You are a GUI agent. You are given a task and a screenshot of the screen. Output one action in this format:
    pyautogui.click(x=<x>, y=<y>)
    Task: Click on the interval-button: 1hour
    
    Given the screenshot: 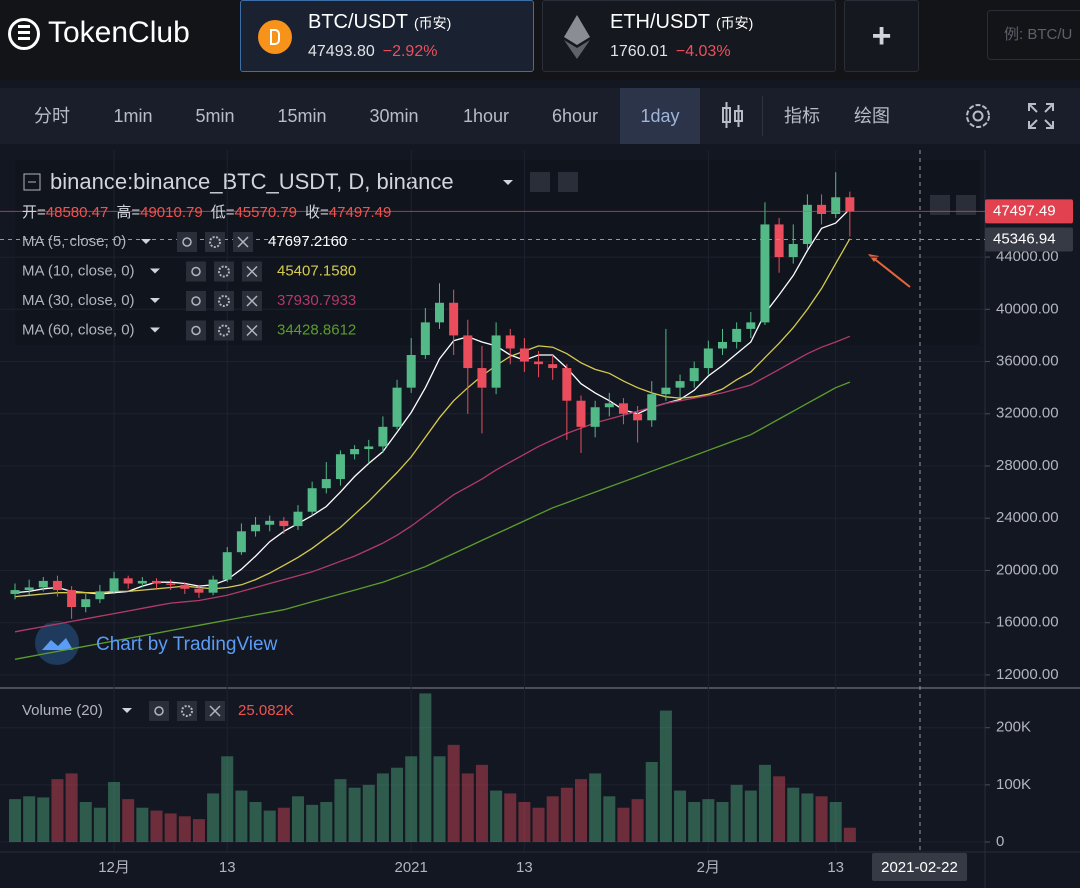 What is the action you would take?
    pyautogui.click(x=486, y=116)
    